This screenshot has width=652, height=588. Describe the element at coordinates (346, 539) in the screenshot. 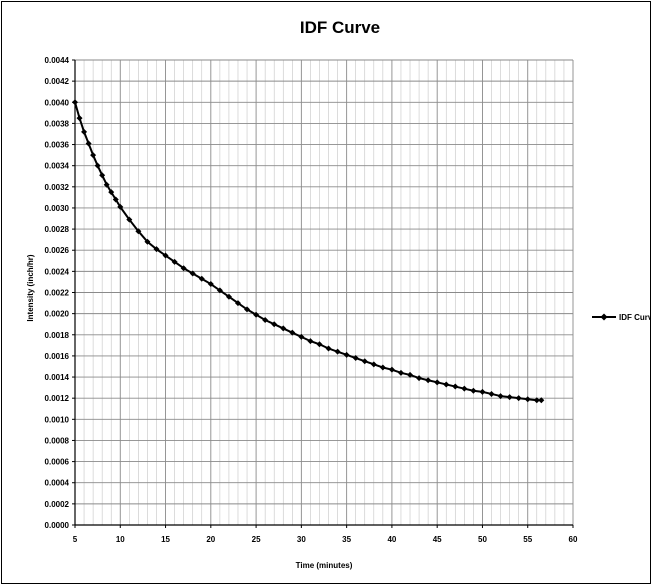

I see `x-tick-label: 35` at that location.